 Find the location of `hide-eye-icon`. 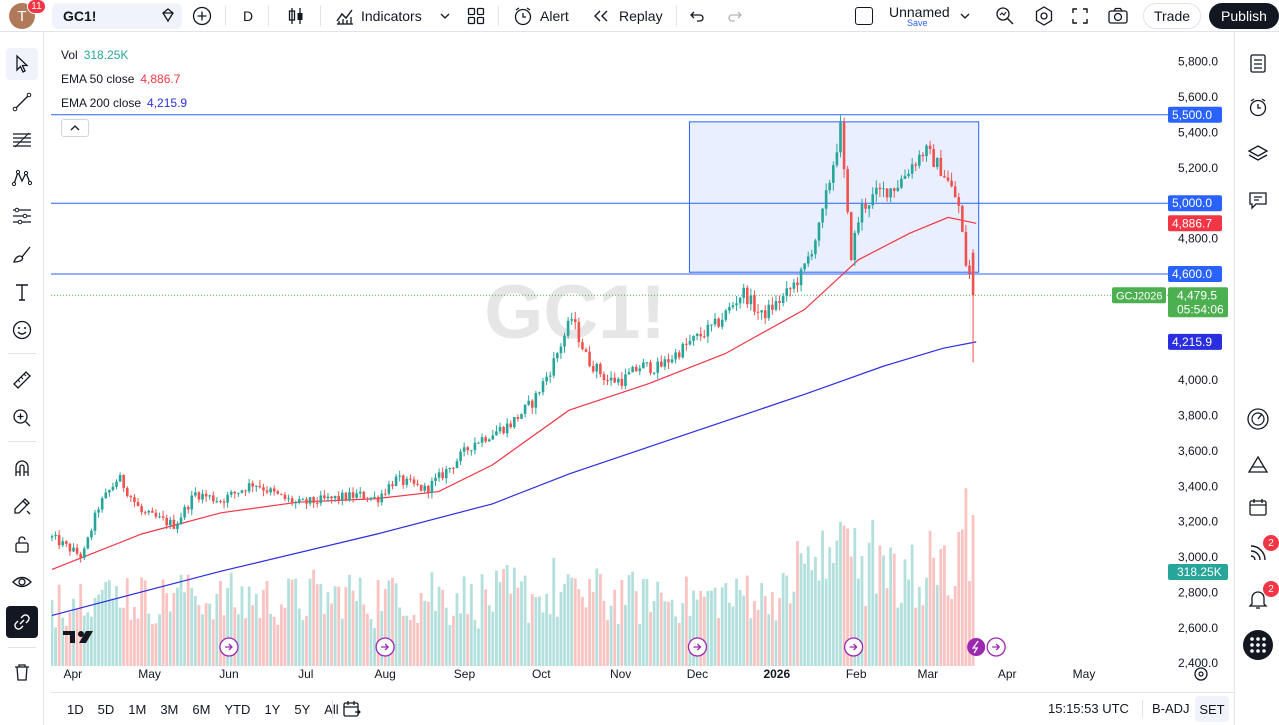

hide-eye-icon is located at coordinates (22, 582).